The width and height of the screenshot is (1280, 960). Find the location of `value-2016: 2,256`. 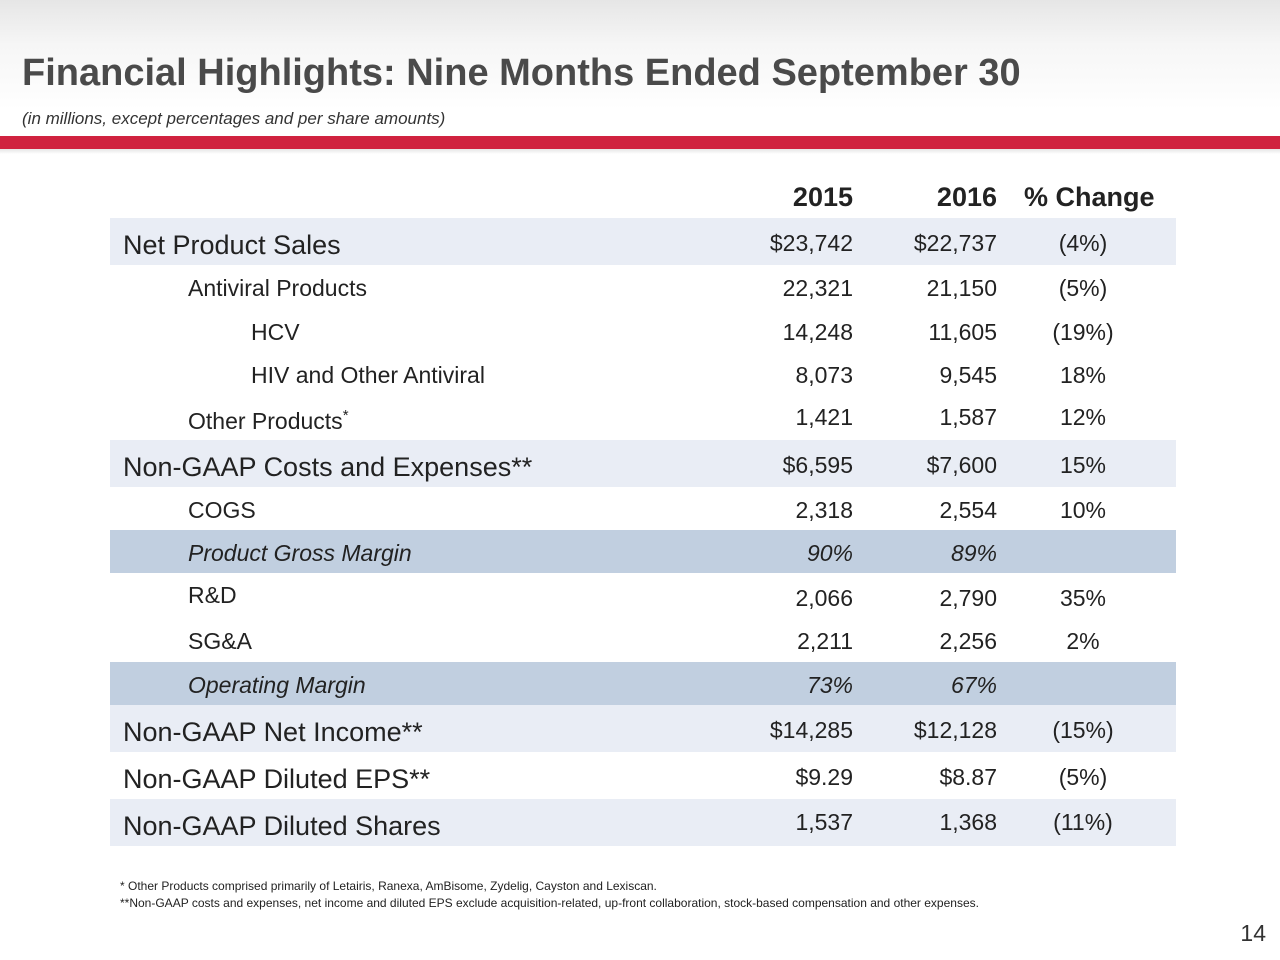

value-2016: 2,256 is located at coordinates (968, 641).